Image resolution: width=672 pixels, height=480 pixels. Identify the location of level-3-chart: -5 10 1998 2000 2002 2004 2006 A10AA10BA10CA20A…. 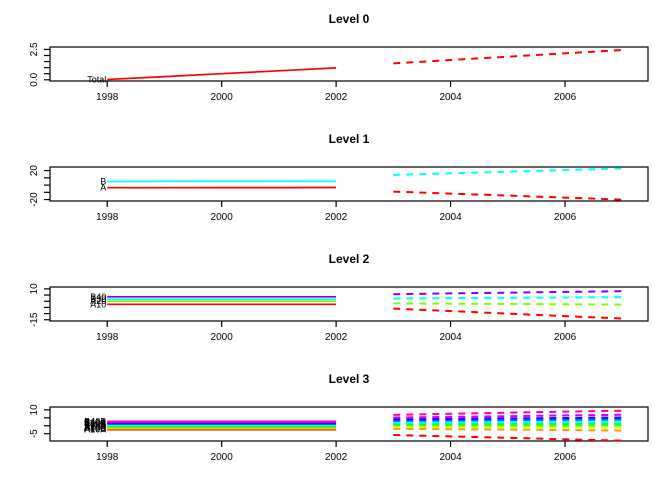
(339, 433).